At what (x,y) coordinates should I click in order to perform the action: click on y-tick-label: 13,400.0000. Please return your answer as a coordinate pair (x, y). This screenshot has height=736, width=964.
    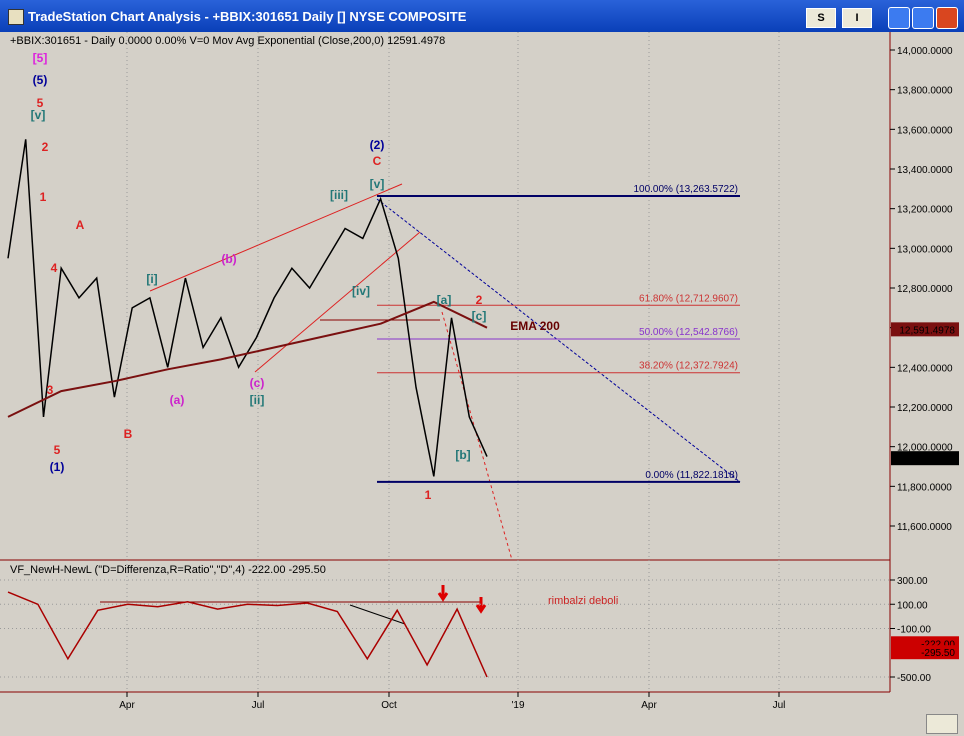
    Looking at the image, I should click on (925, 170).